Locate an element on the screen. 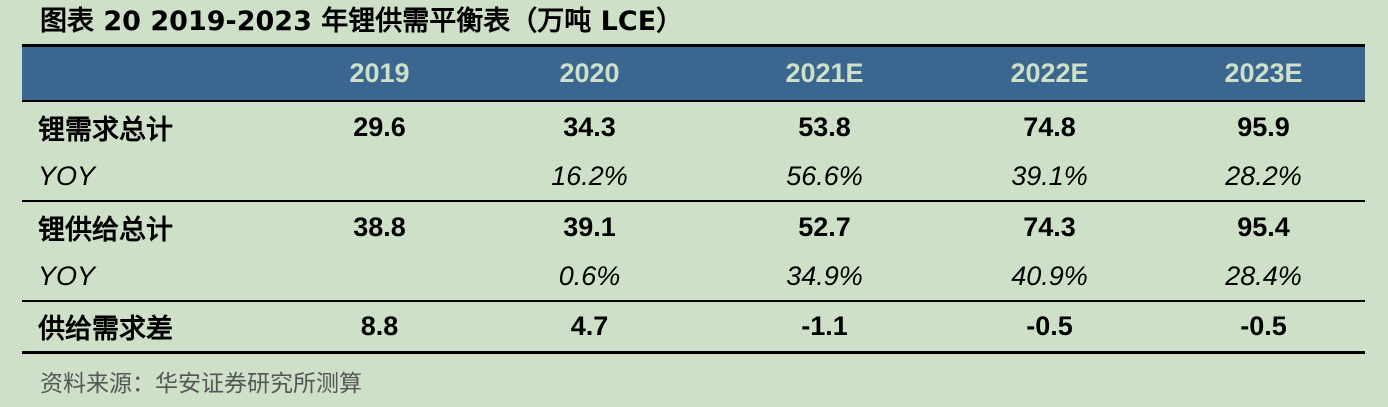 This screenshot has width=1388, height=407. row-label: 锂供给总计 is located at coordinates (105, 230).